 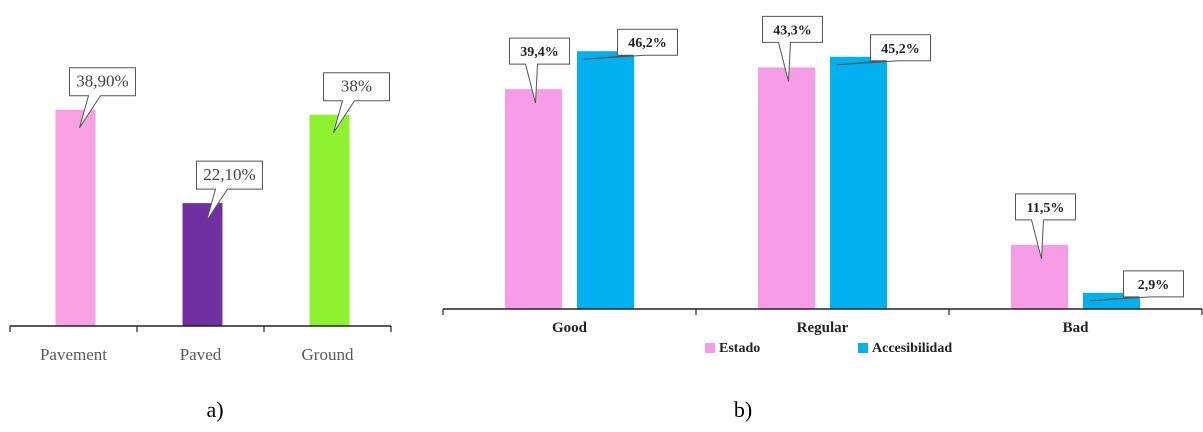 What do you see at coordinates (1136, 286) in the screenshot?
I see `data-label-b-bad-accesibilidad-callout` at bounding box center [1136, 286].